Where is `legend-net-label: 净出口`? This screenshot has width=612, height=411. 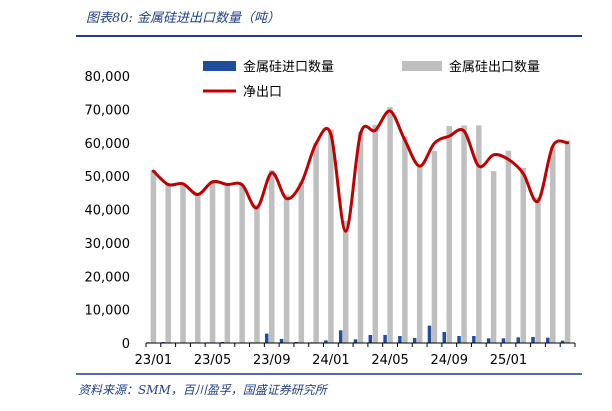
legend-net-label: 净出口 is located at coordinates (262, 92).